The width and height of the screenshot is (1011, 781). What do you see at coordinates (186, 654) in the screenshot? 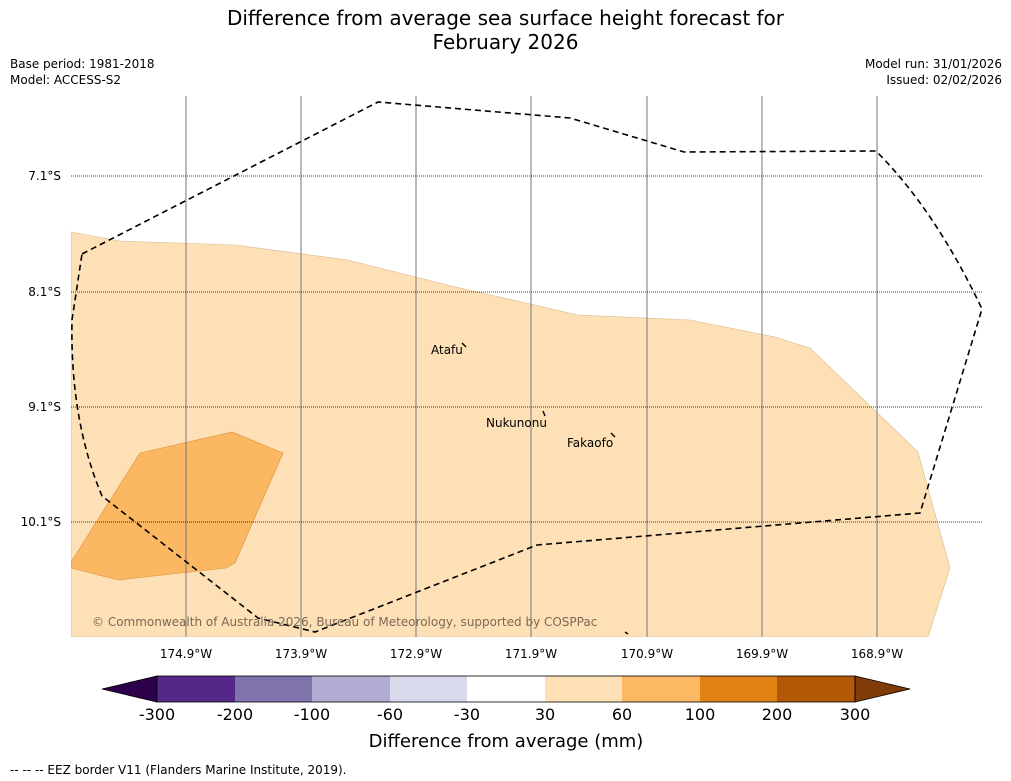
I see `lon-label: 174.9°W` at bounding box center [186, 654].